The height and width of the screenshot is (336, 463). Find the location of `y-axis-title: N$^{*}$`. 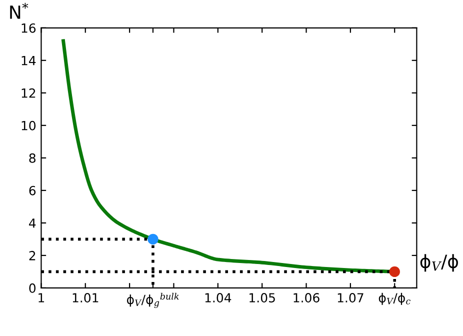

y-axis-title: N$^{*}$ is located at coordinates (19, 10).